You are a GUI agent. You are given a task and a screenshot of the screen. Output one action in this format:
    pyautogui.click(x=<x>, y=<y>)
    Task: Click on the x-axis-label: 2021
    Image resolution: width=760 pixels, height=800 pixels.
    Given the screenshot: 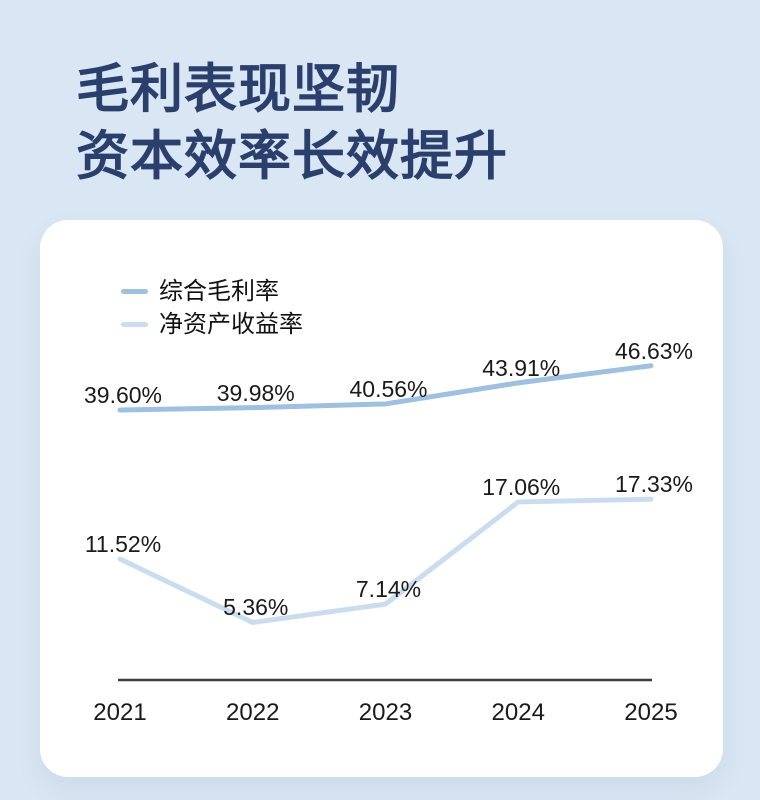 What is the action you would take?
    pyautogui.click(x=120, y=712)
    